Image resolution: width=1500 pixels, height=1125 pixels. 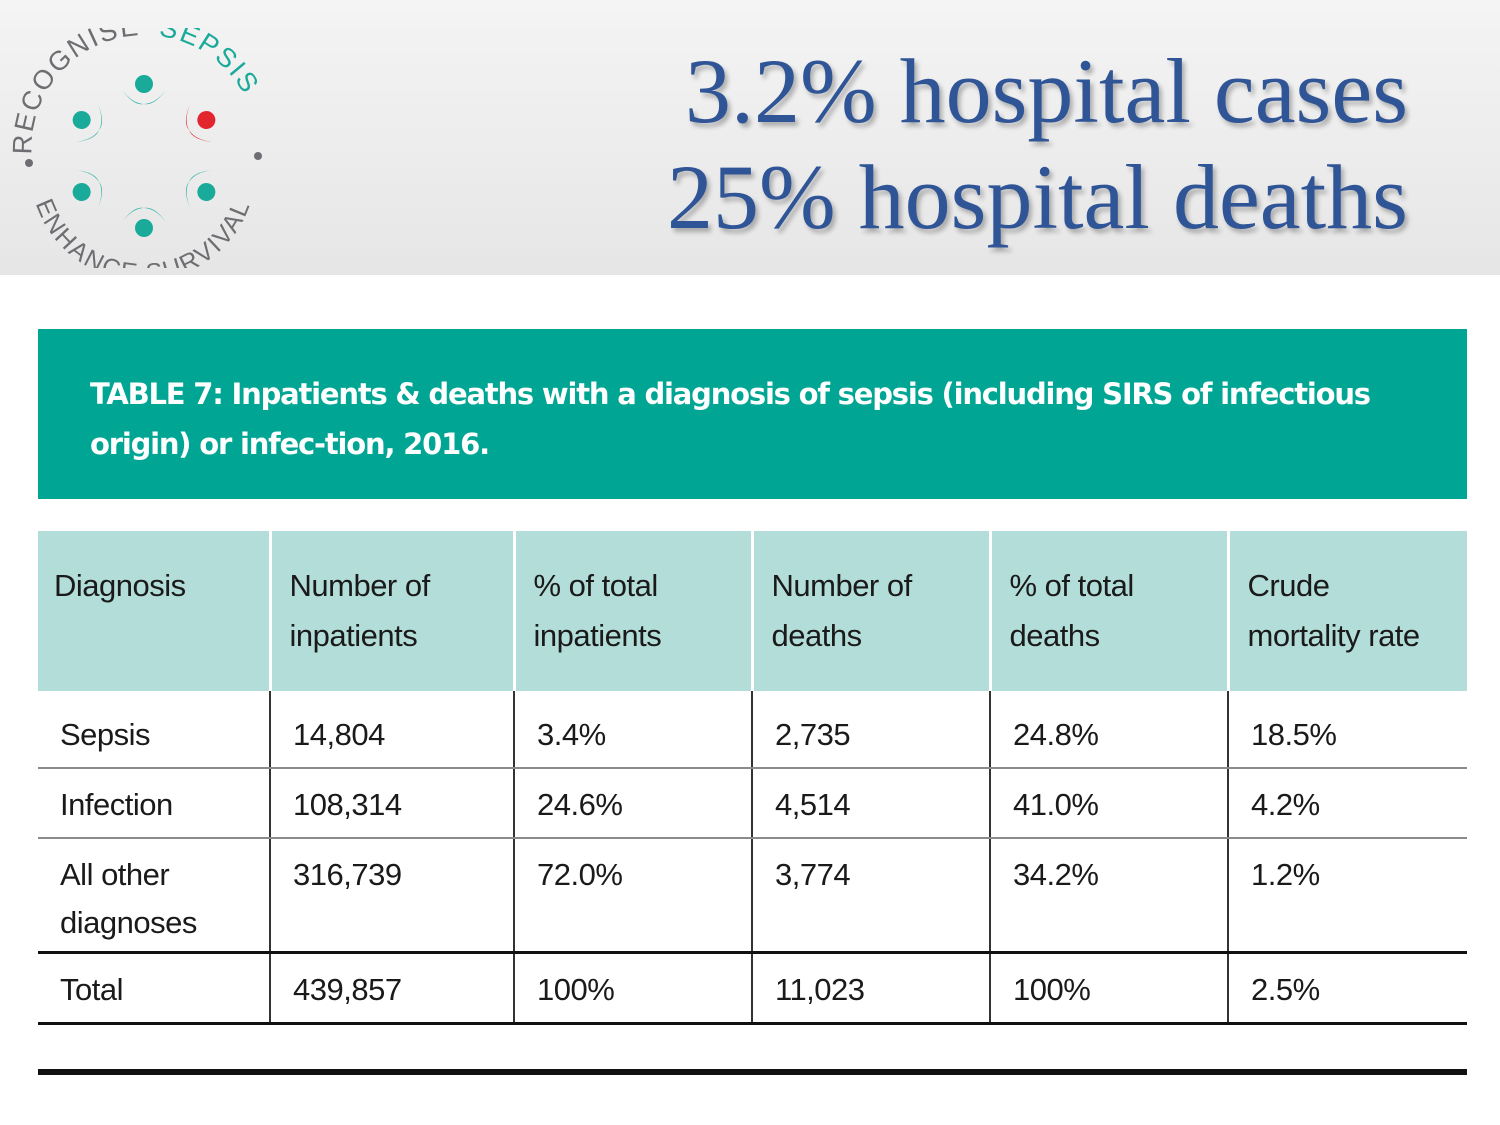 I want to click on title-line-cases: 3.2% hospital cases, so click(x=1046, y=91).